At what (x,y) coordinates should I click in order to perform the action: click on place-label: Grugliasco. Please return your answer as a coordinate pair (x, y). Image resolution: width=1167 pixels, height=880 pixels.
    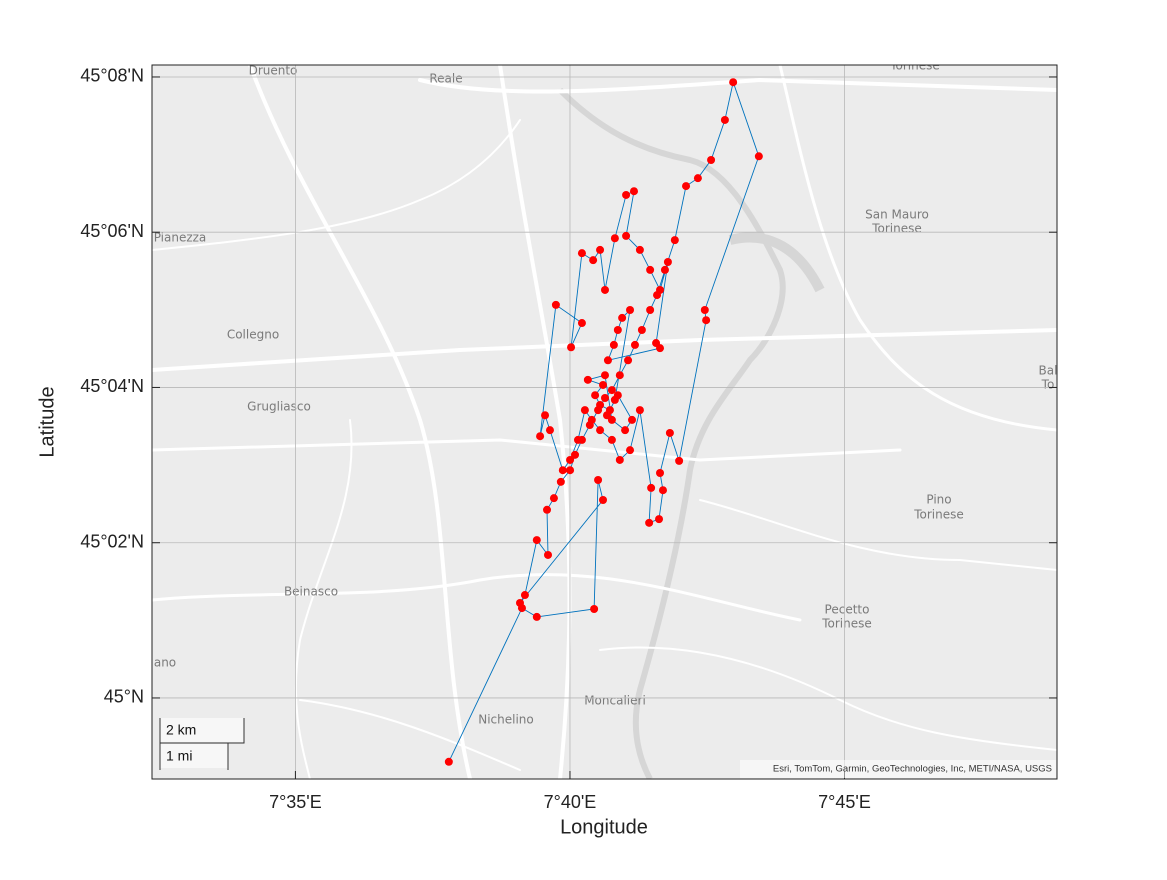
    Looking at the image, I should click on (279, 407).